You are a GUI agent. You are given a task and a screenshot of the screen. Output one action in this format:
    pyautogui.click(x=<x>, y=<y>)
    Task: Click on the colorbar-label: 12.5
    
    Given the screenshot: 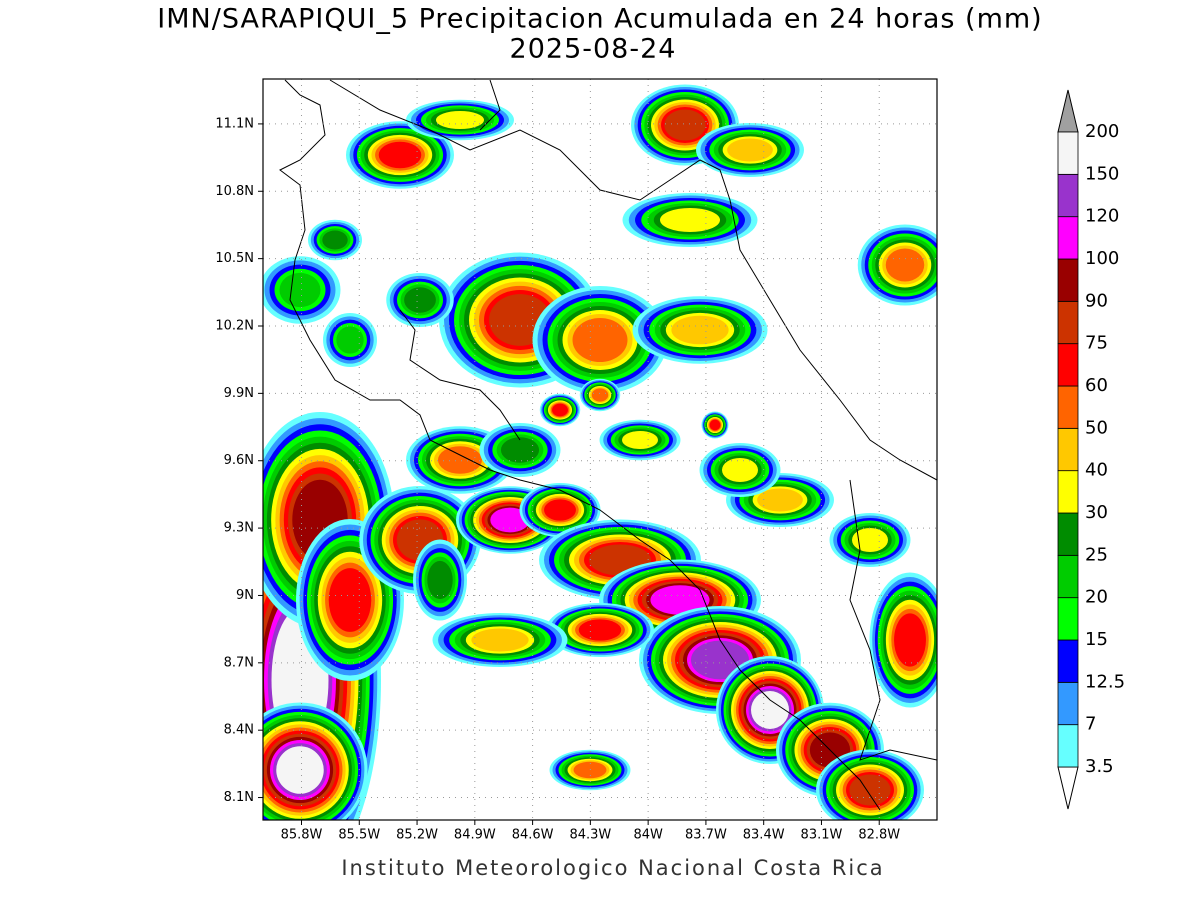 What is the action you would take?
    pyautogui.click(x=1105, y=681)
    